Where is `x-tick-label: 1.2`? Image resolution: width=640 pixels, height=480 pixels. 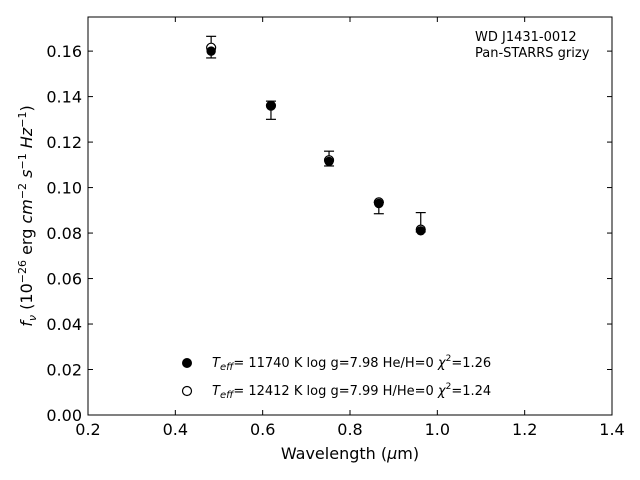 x-tick-label: 1.2 is located at coordinates (524, 429).